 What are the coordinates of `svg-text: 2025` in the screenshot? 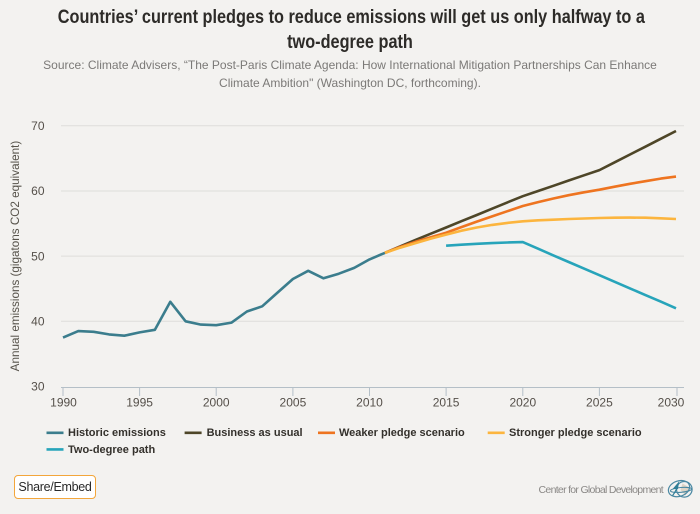 It's located at (599, 403).